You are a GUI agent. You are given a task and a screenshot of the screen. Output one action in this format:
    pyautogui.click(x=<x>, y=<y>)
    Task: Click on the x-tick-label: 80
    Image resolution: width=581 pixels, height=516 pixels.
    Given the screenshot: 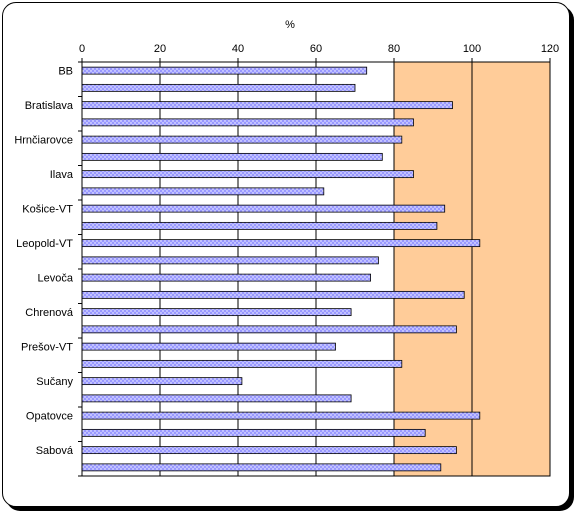 What is the action you would take?
    pyautogui.click(x=394, y=49)
    